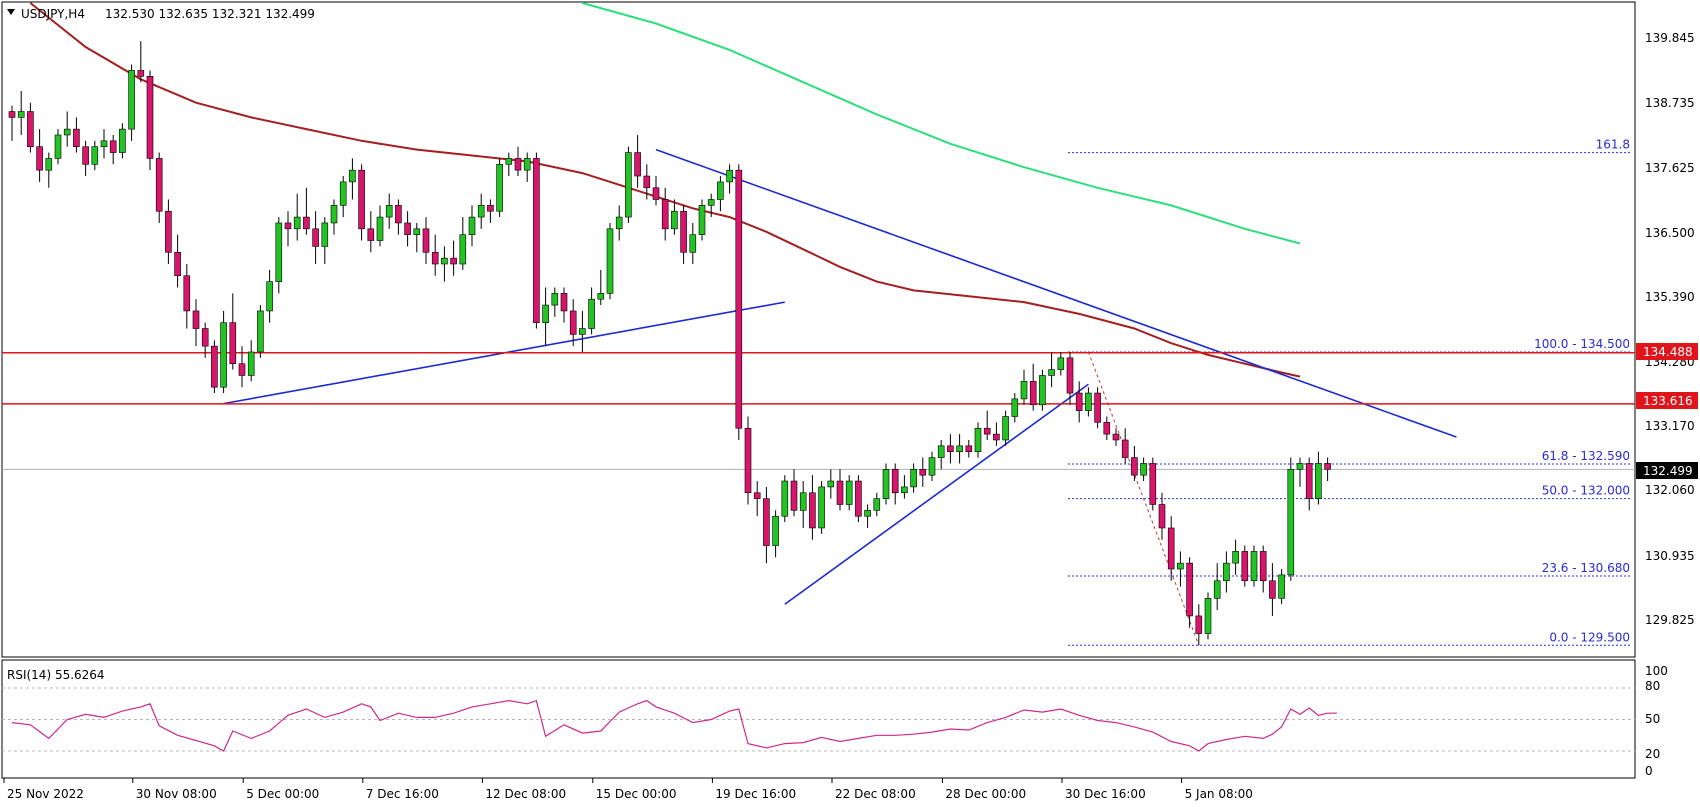 The image size is (1700, 807). Describe the element at coordinates (45, 794) in the screenshot. I see `time-tick-label: 25 Nov 2022` at that location.